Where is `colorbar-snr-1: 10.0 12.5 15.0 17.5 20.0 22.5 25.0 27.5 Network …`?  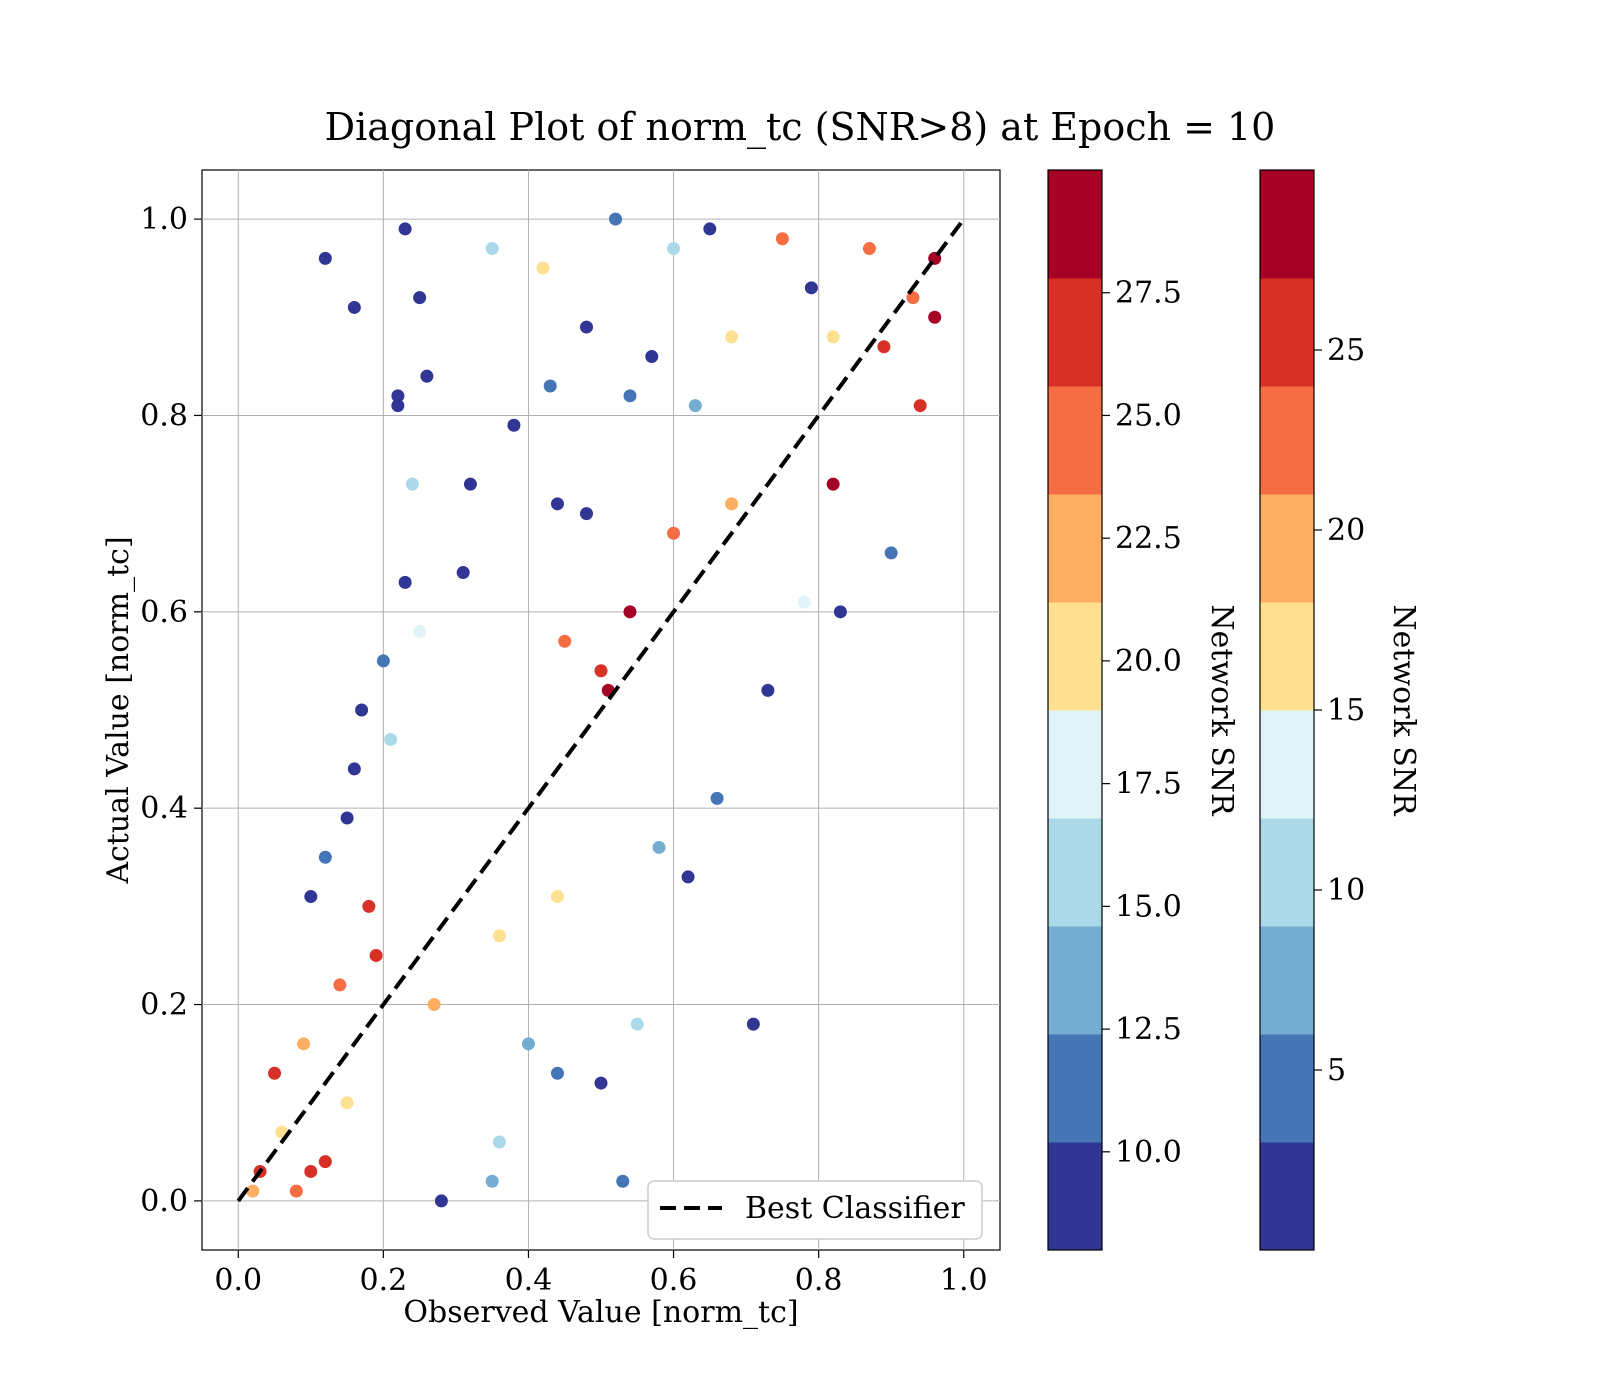 colorbar-snr-1: 10.0 12.5 15.0 17.5 20.0 22.5 25.0 27.5 Network … is located at coordinates (1143, 710).